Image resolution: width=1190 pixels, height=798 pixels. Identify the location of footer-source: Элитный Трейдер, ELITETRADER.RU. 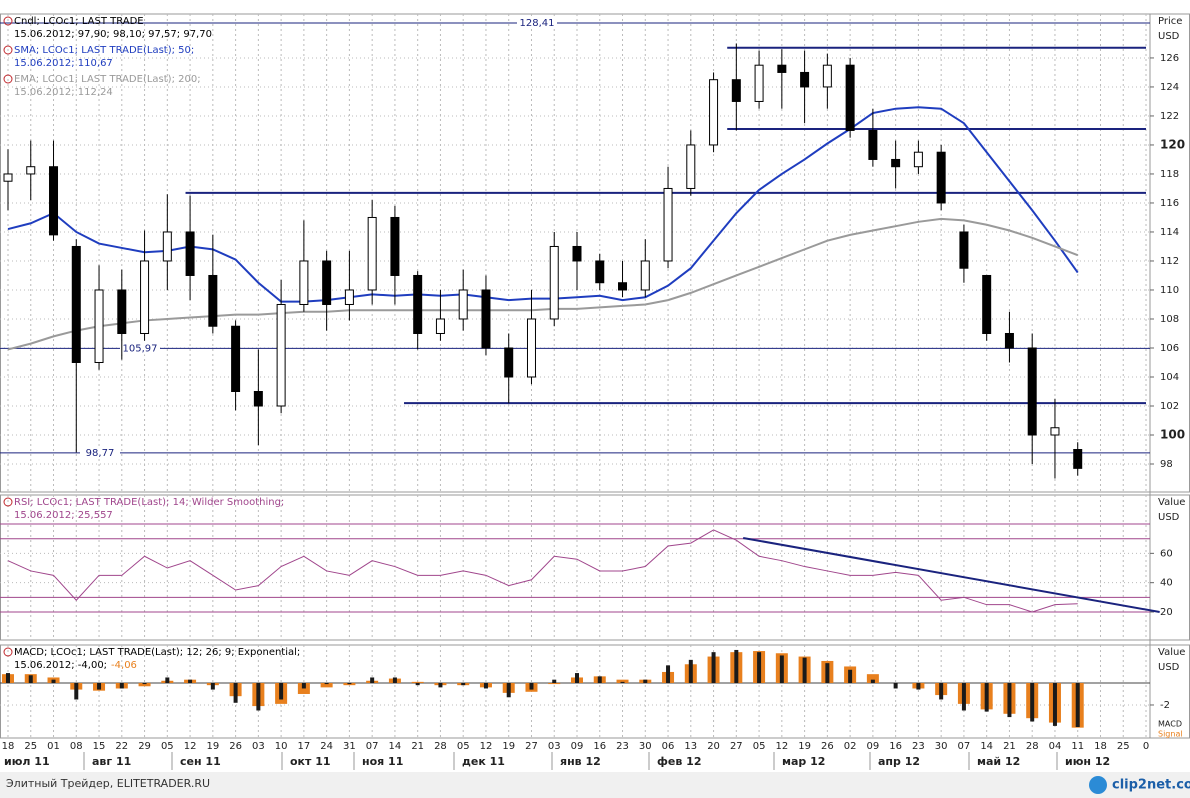
(108, 783).